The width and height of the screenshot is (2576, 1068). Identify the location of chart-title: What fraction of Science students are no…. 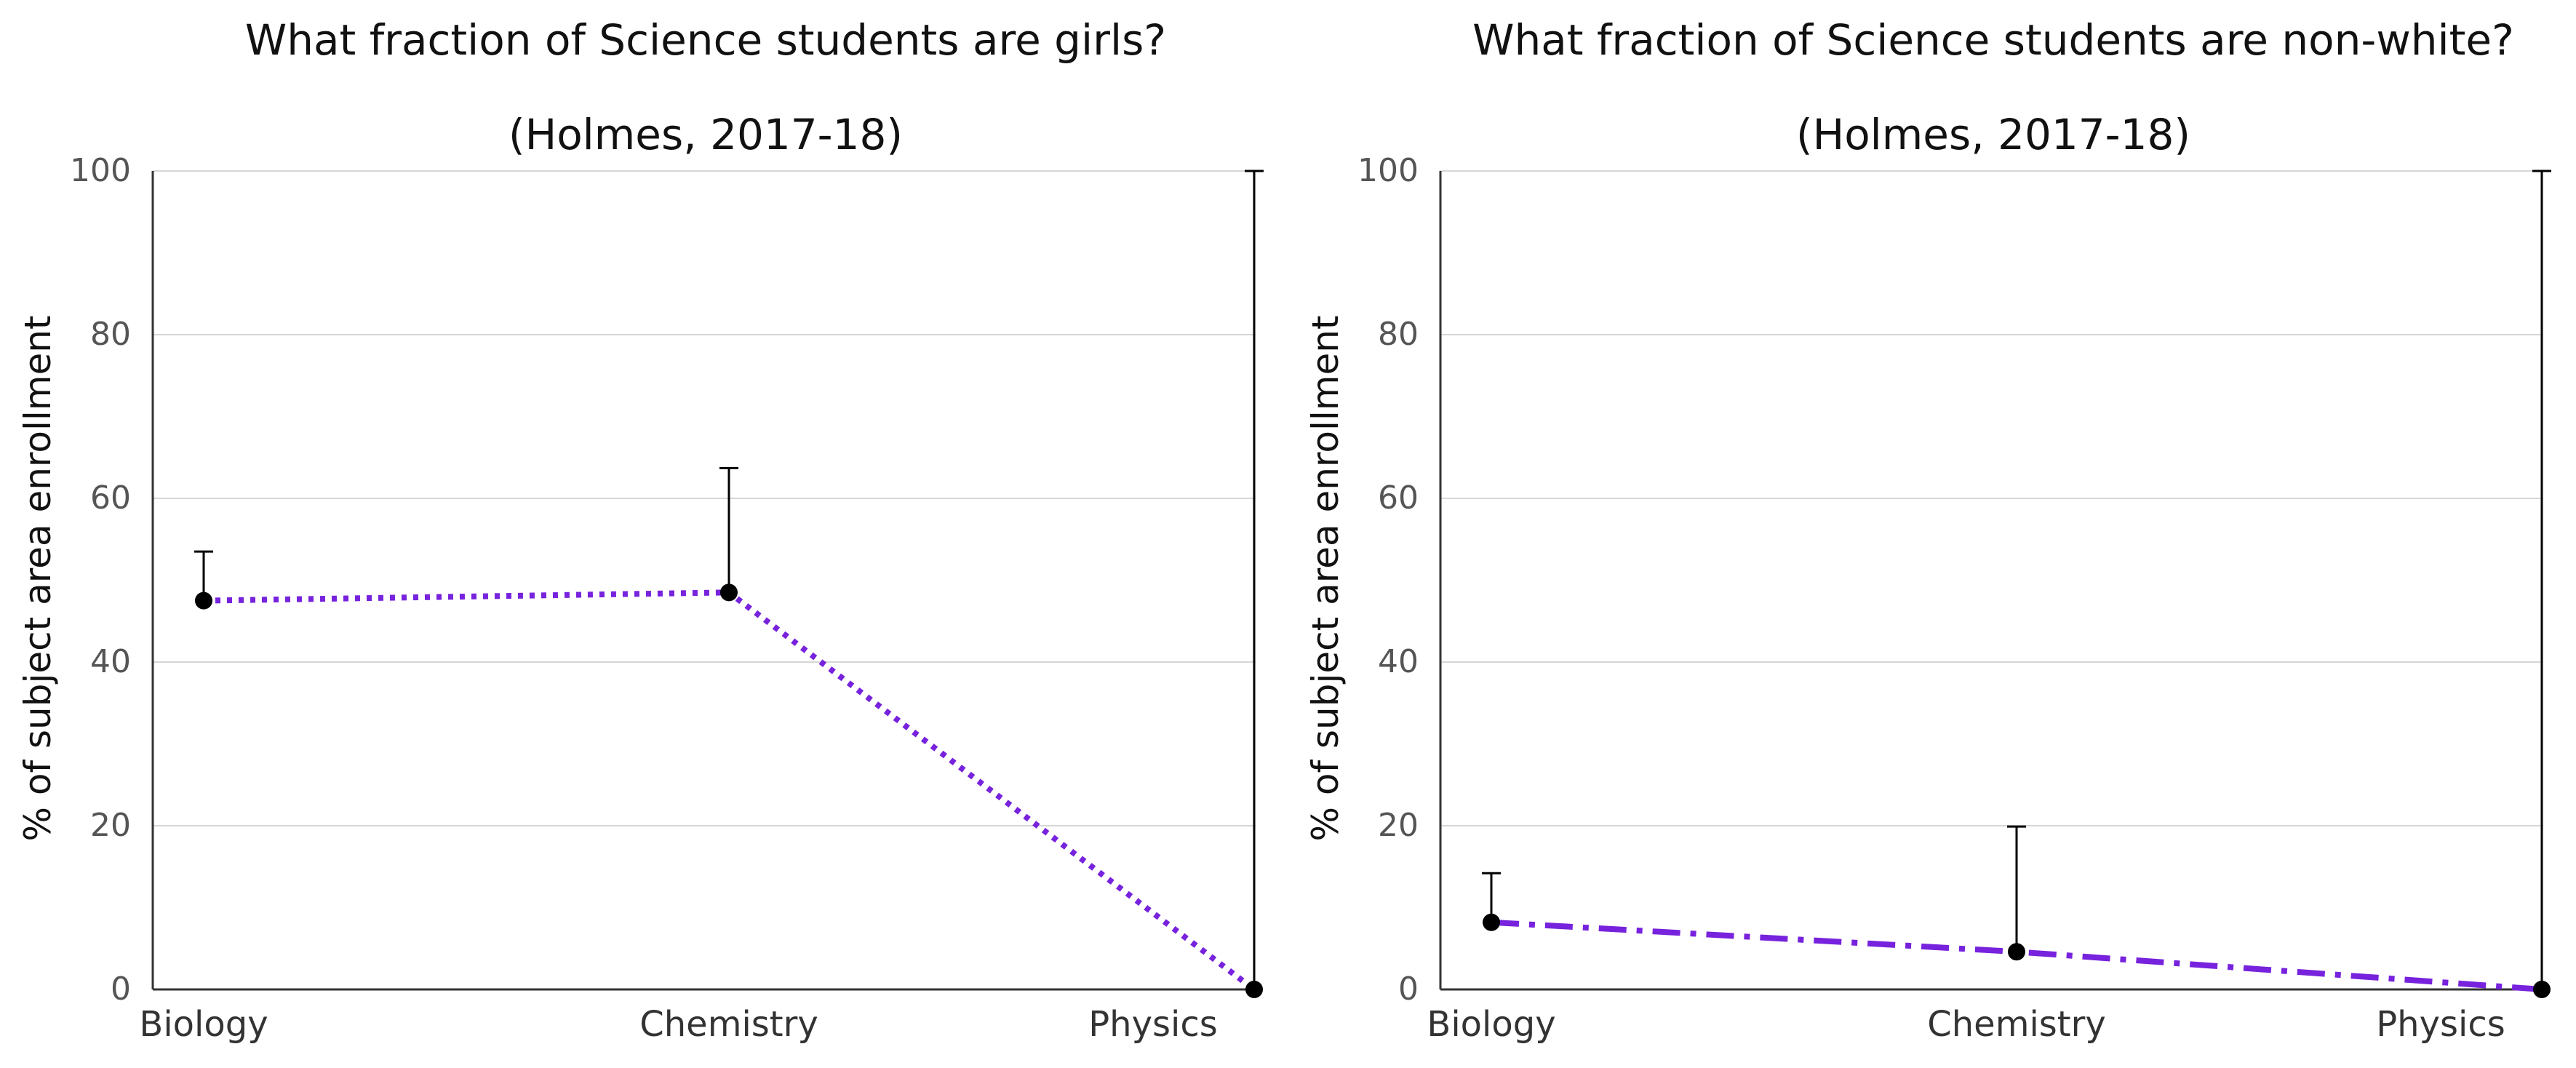
(1993, 40).